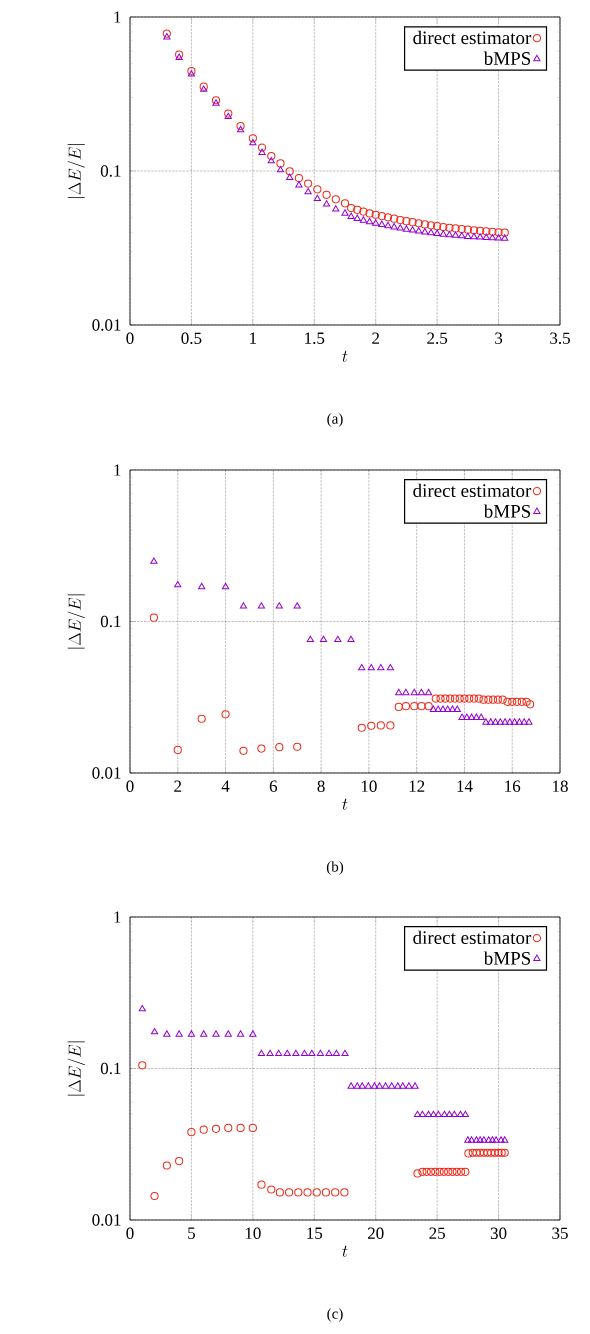 This screenshot has height=1334, width=590. Describe the element at coordinates (472, 37) in the screenshot. I see `legend-label: direct estimator` at that location.